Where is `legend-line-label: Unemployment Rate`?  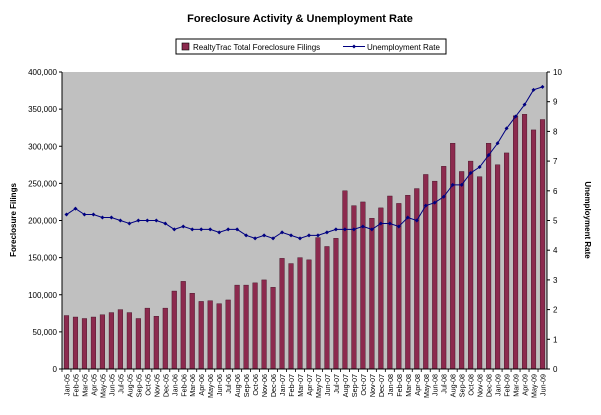 legend-line-label: Unemployment Rate is located at coordinates (403, 47).